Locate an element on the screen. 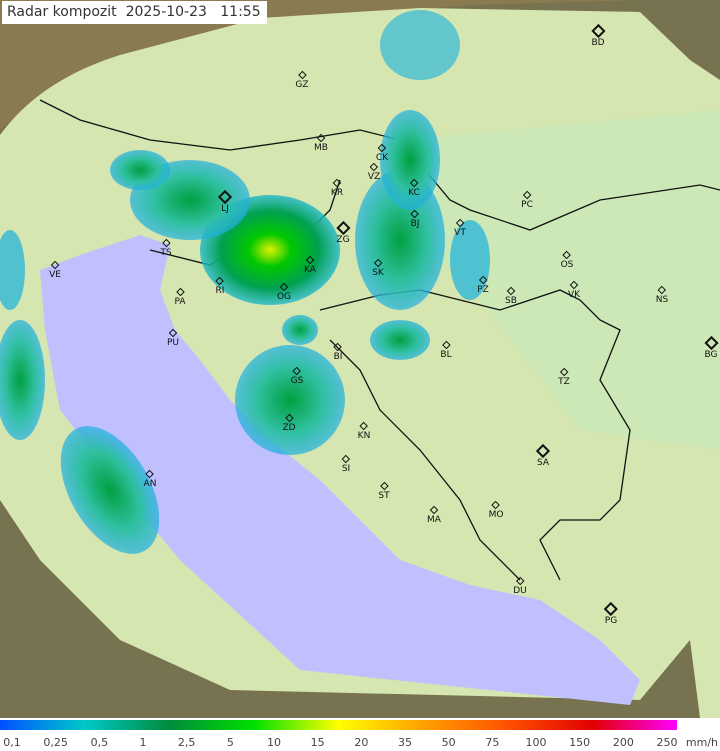 The height and width of the screenshot is (751, 720). legend-tick: 15 is located at coordinates (317, 742).